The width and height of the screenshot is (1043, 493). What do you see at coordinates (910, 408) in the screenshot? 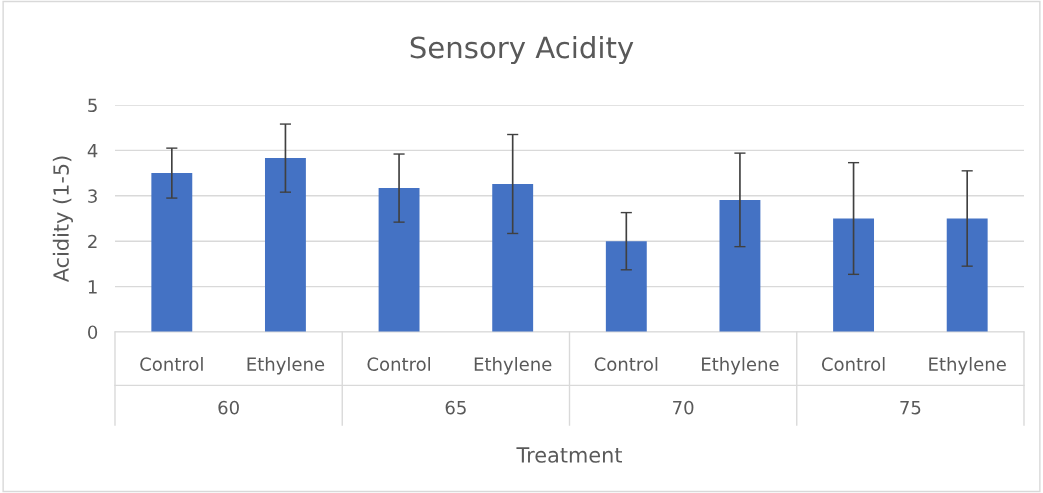
I see `text: 75` at bounding box center [910, 408].